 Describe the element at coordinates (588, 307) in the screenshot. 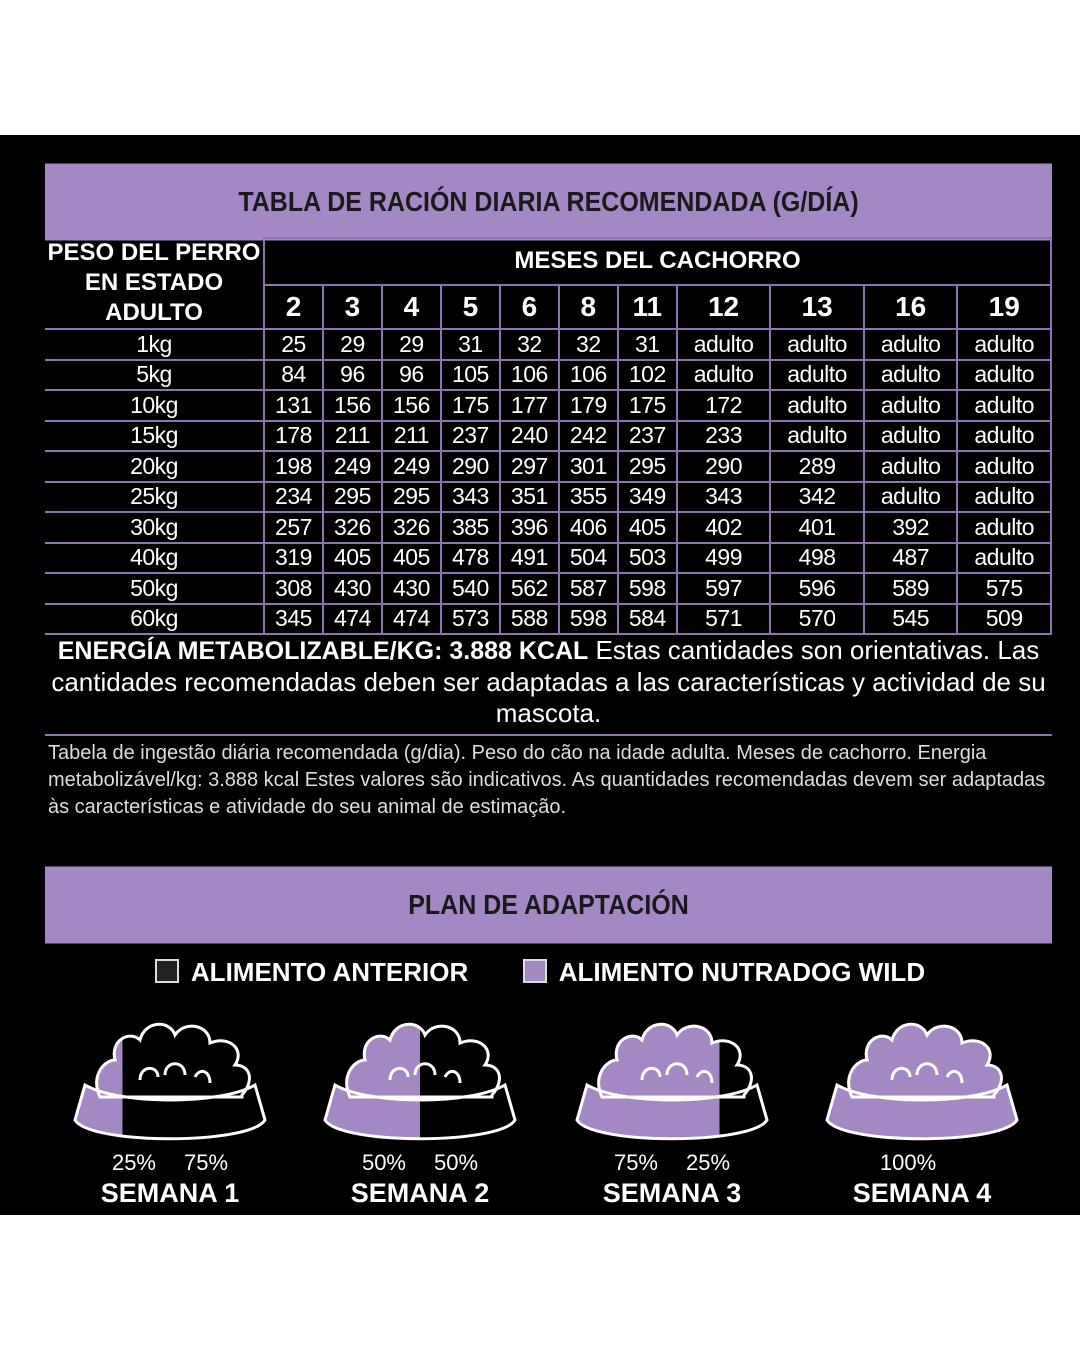

I see `month-header: 8` at that location.